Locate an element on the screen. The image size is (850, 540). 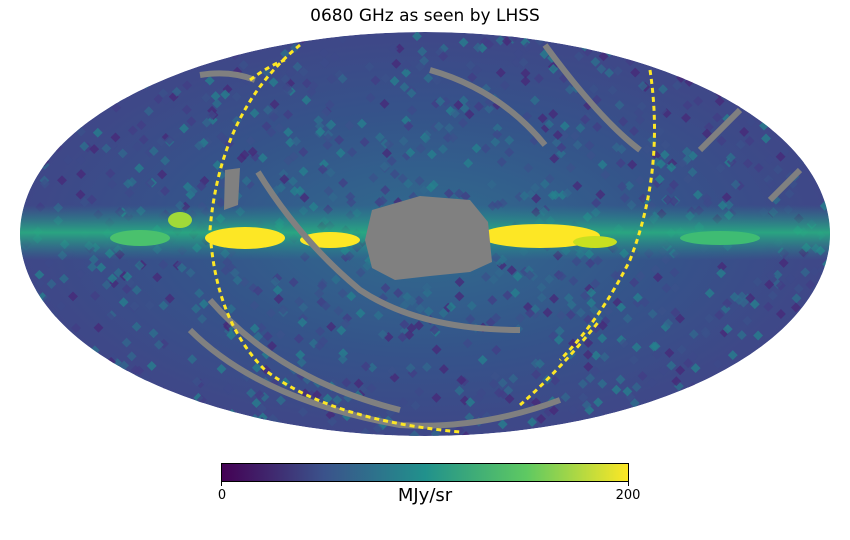
map-title: 0680 GHz as seen by LHSS is located at coordinates (425, 16).